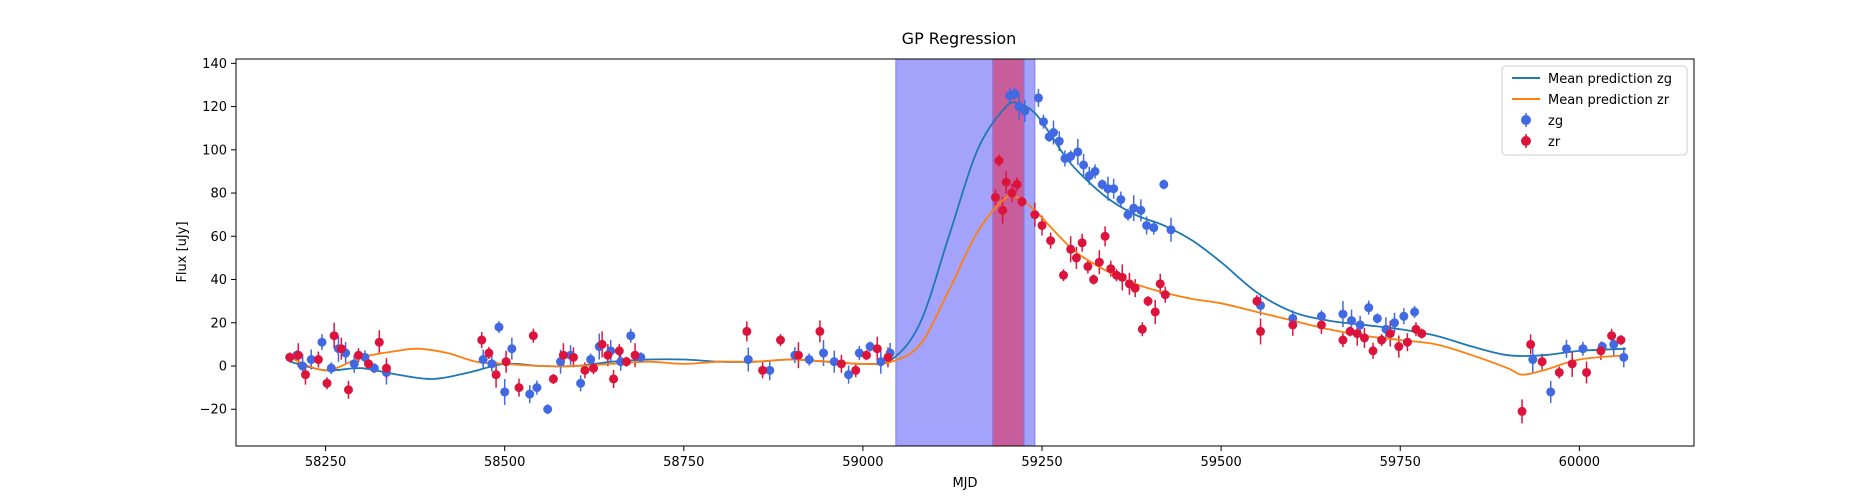  Describe the element at coordinates (1220, 462) in the screenshot. I see `x-tick-label: 59500` at that location.